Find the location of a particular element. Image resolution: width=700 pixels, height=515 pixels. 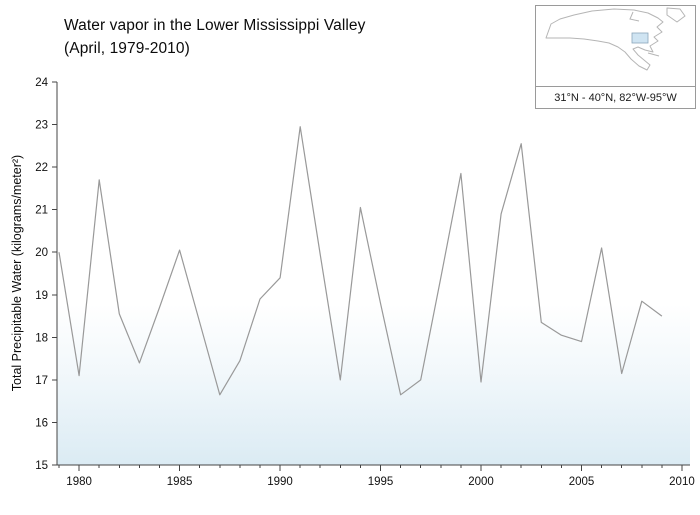

x-tick-label: 1980 is located at coordinates (79, 482).